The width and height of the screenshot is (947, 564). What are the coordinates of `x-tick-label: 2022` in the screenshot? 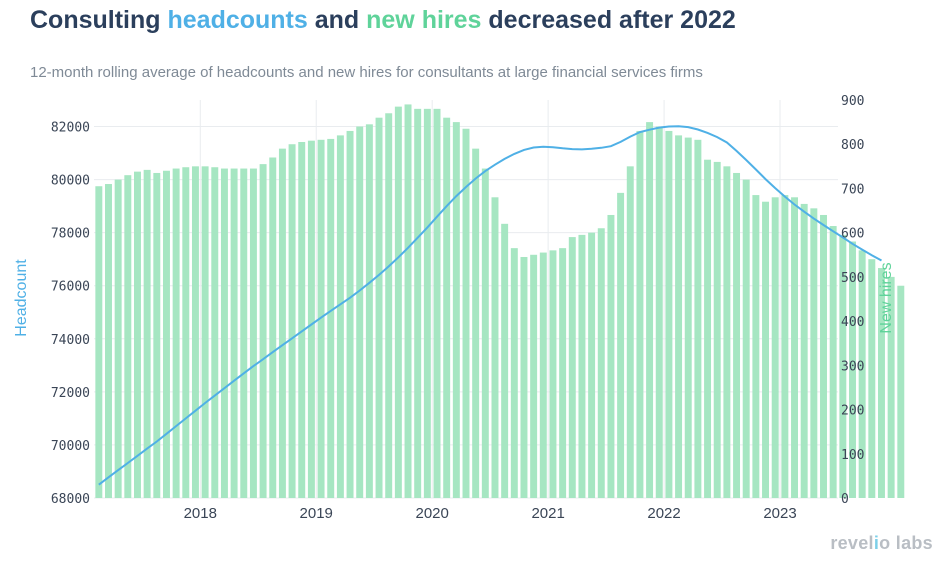 It's located at (663, 513).